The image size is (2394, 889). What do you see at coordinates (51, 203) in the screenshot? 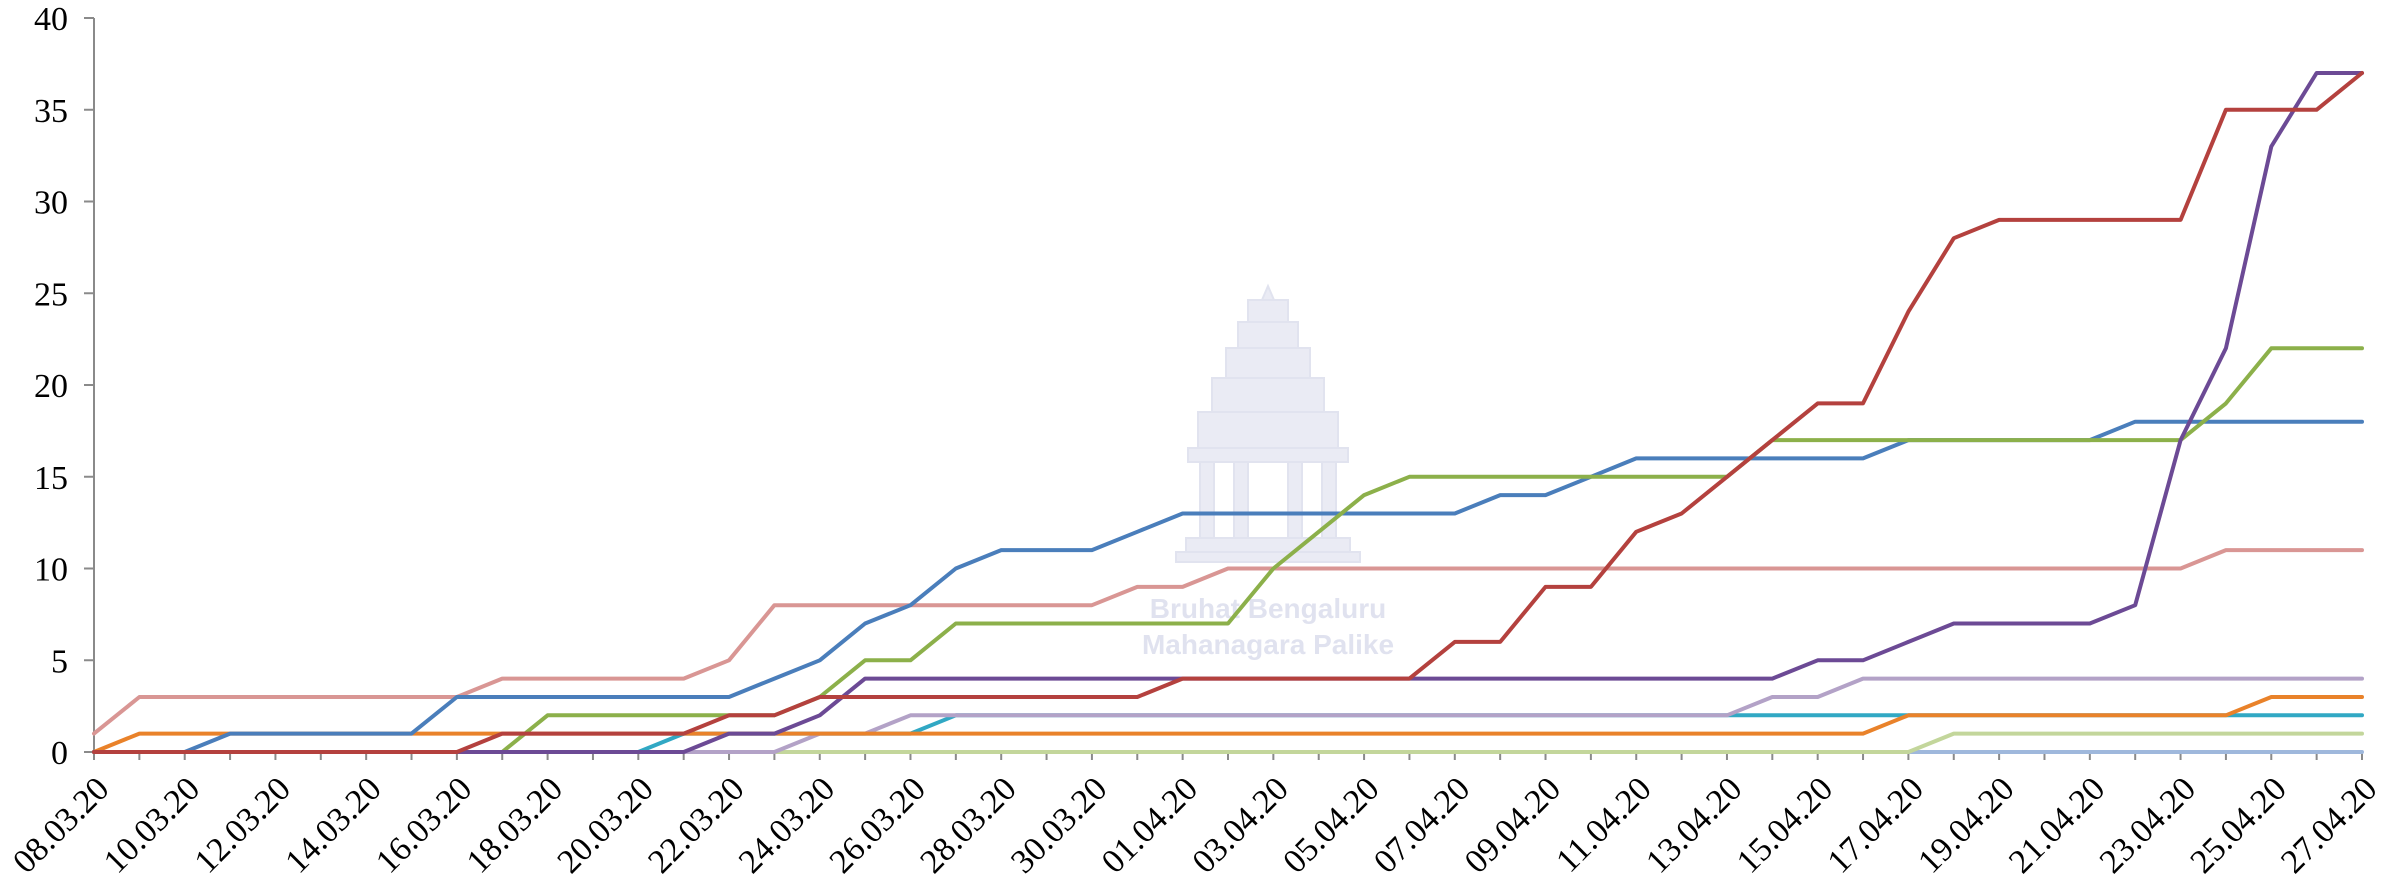
I see `y-tick-label: 30` at bounding box center [51, 203].